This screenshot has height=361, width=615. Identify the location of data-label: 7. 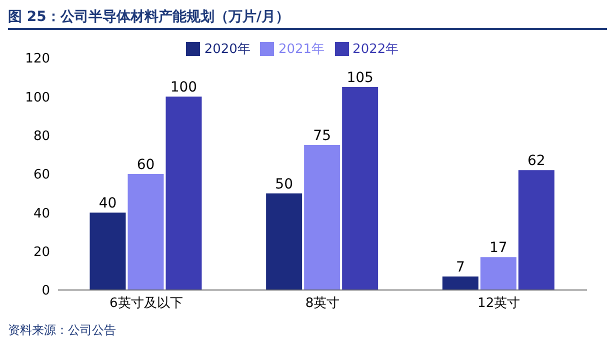
(460, 267).